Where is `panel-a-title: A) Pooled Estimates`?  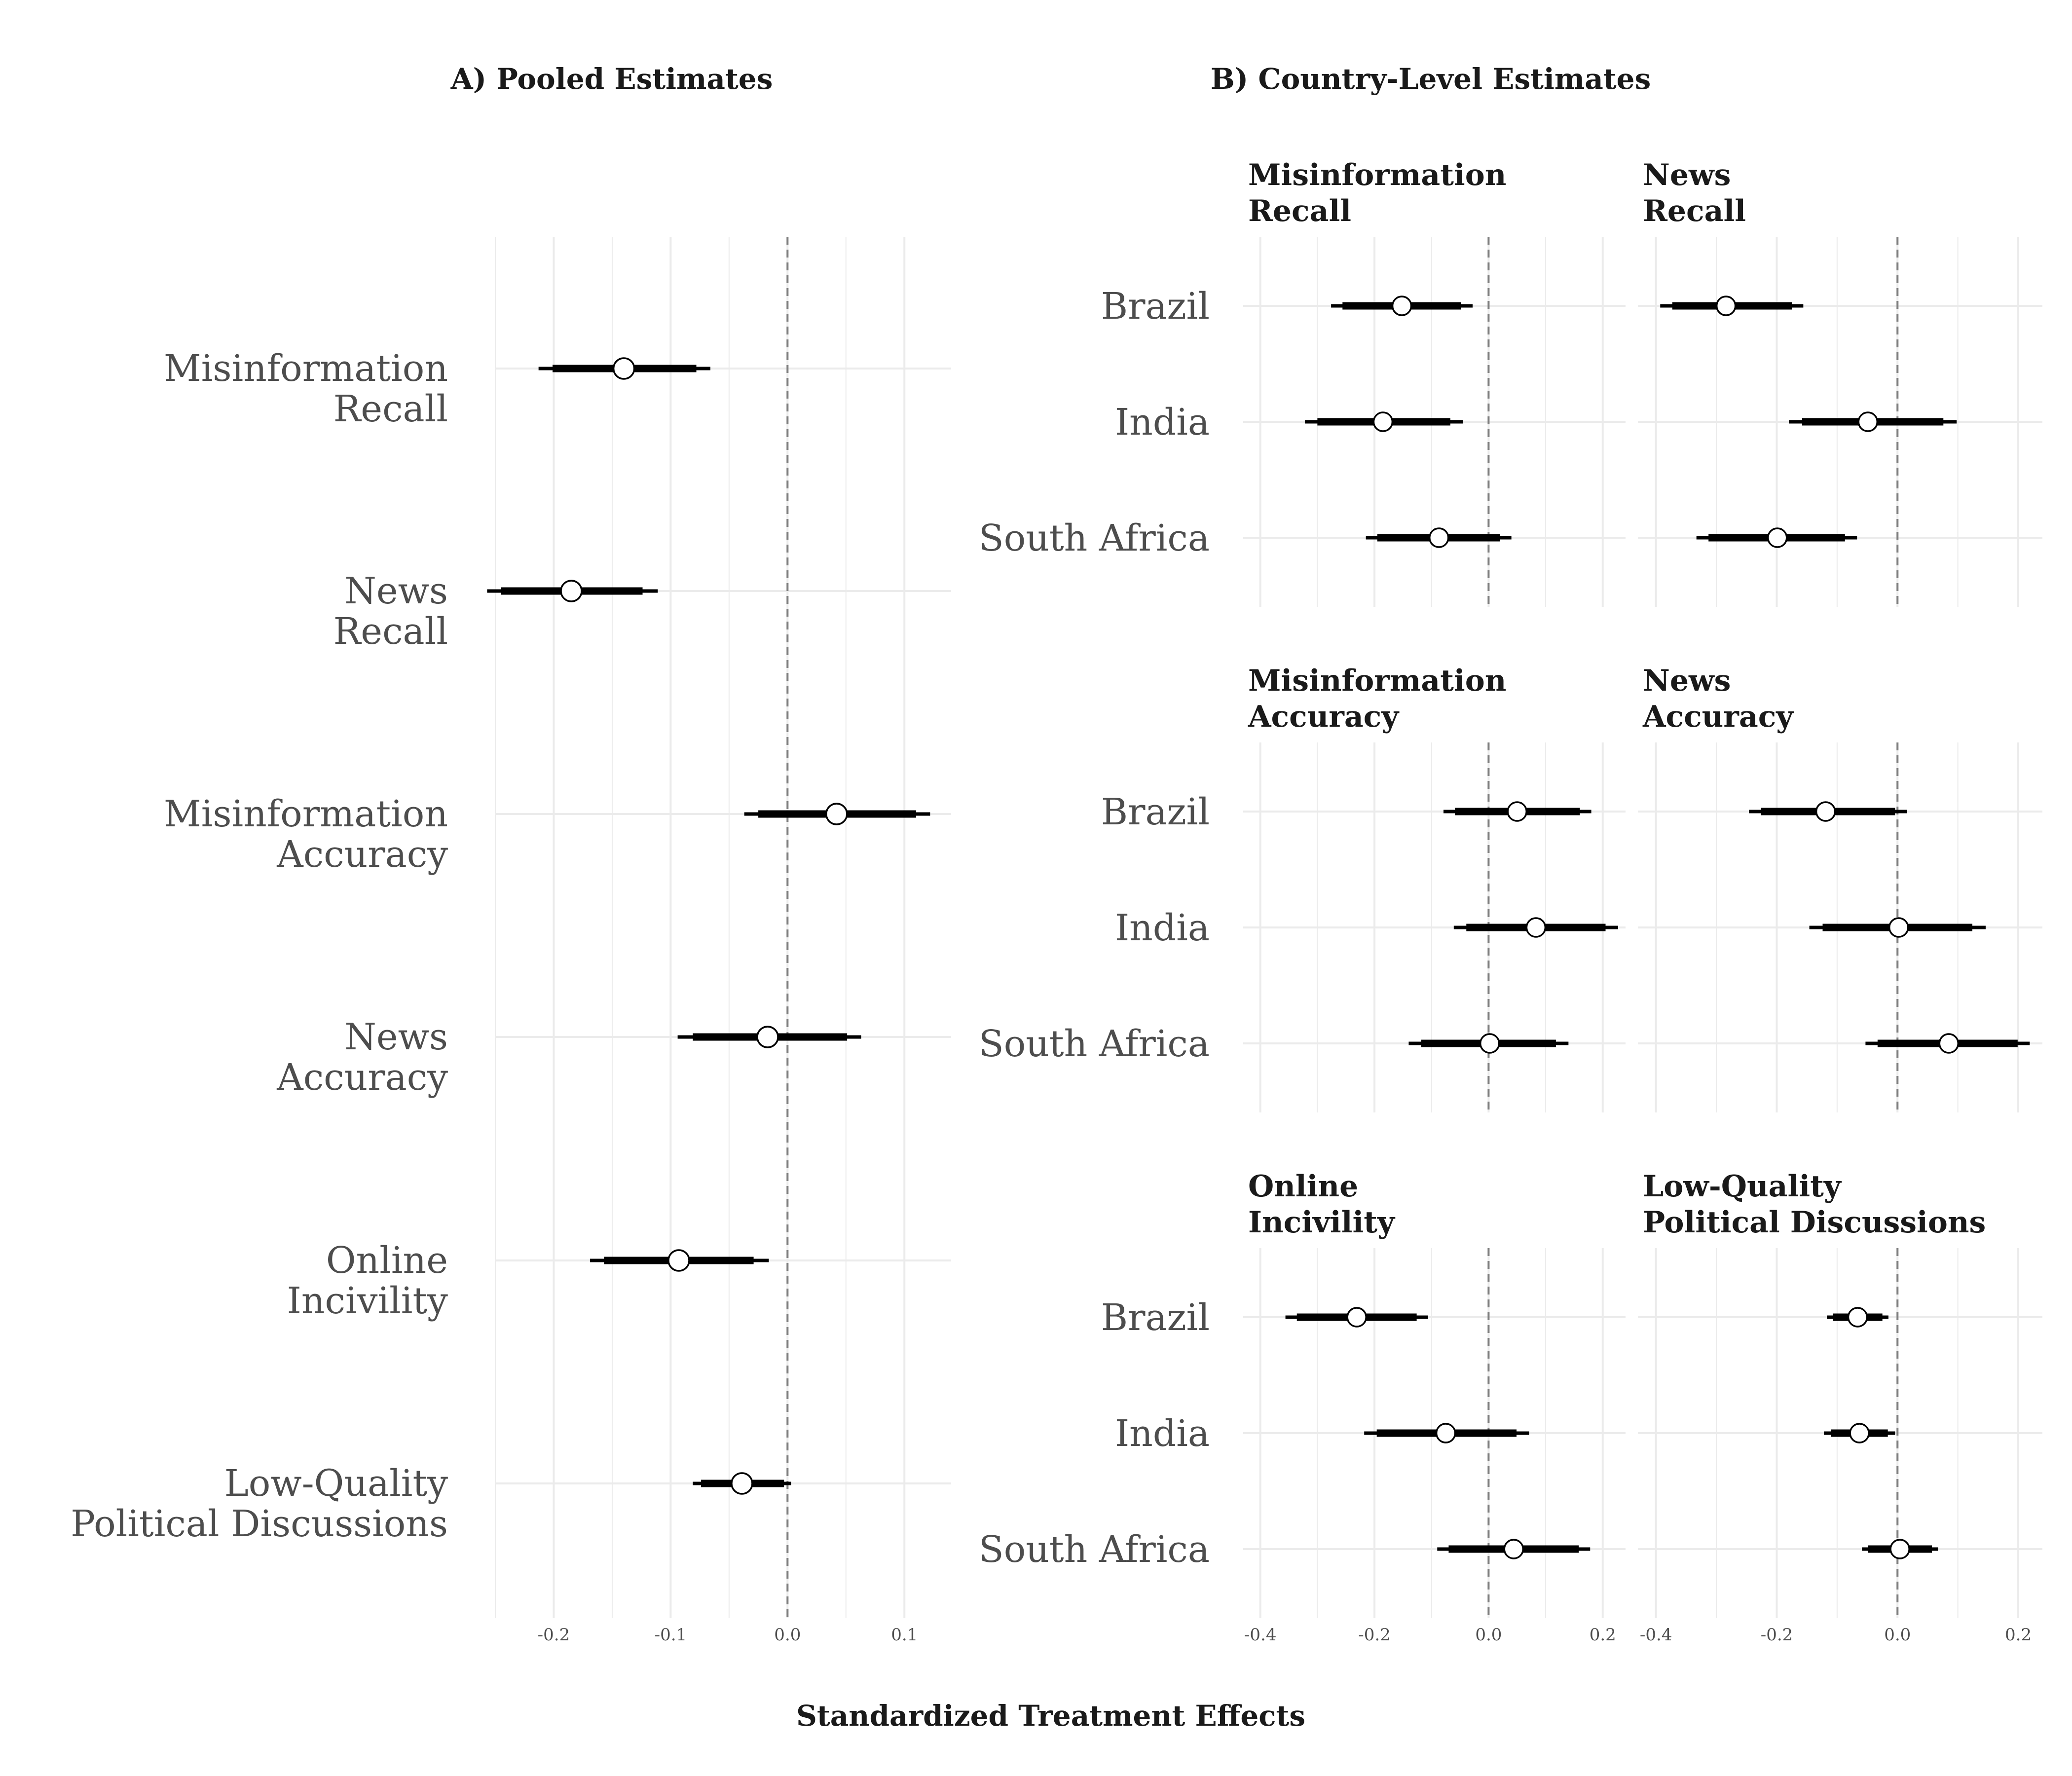
panel-a-title: A) Pooled Estimates is located at coordinates (611, 79).